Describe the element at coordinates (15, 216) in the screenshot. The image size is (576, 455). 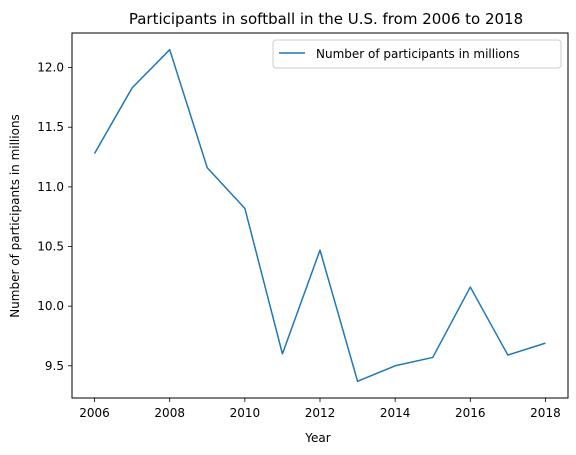
I see `y-axis-label: Number of participants in millions` at that location.